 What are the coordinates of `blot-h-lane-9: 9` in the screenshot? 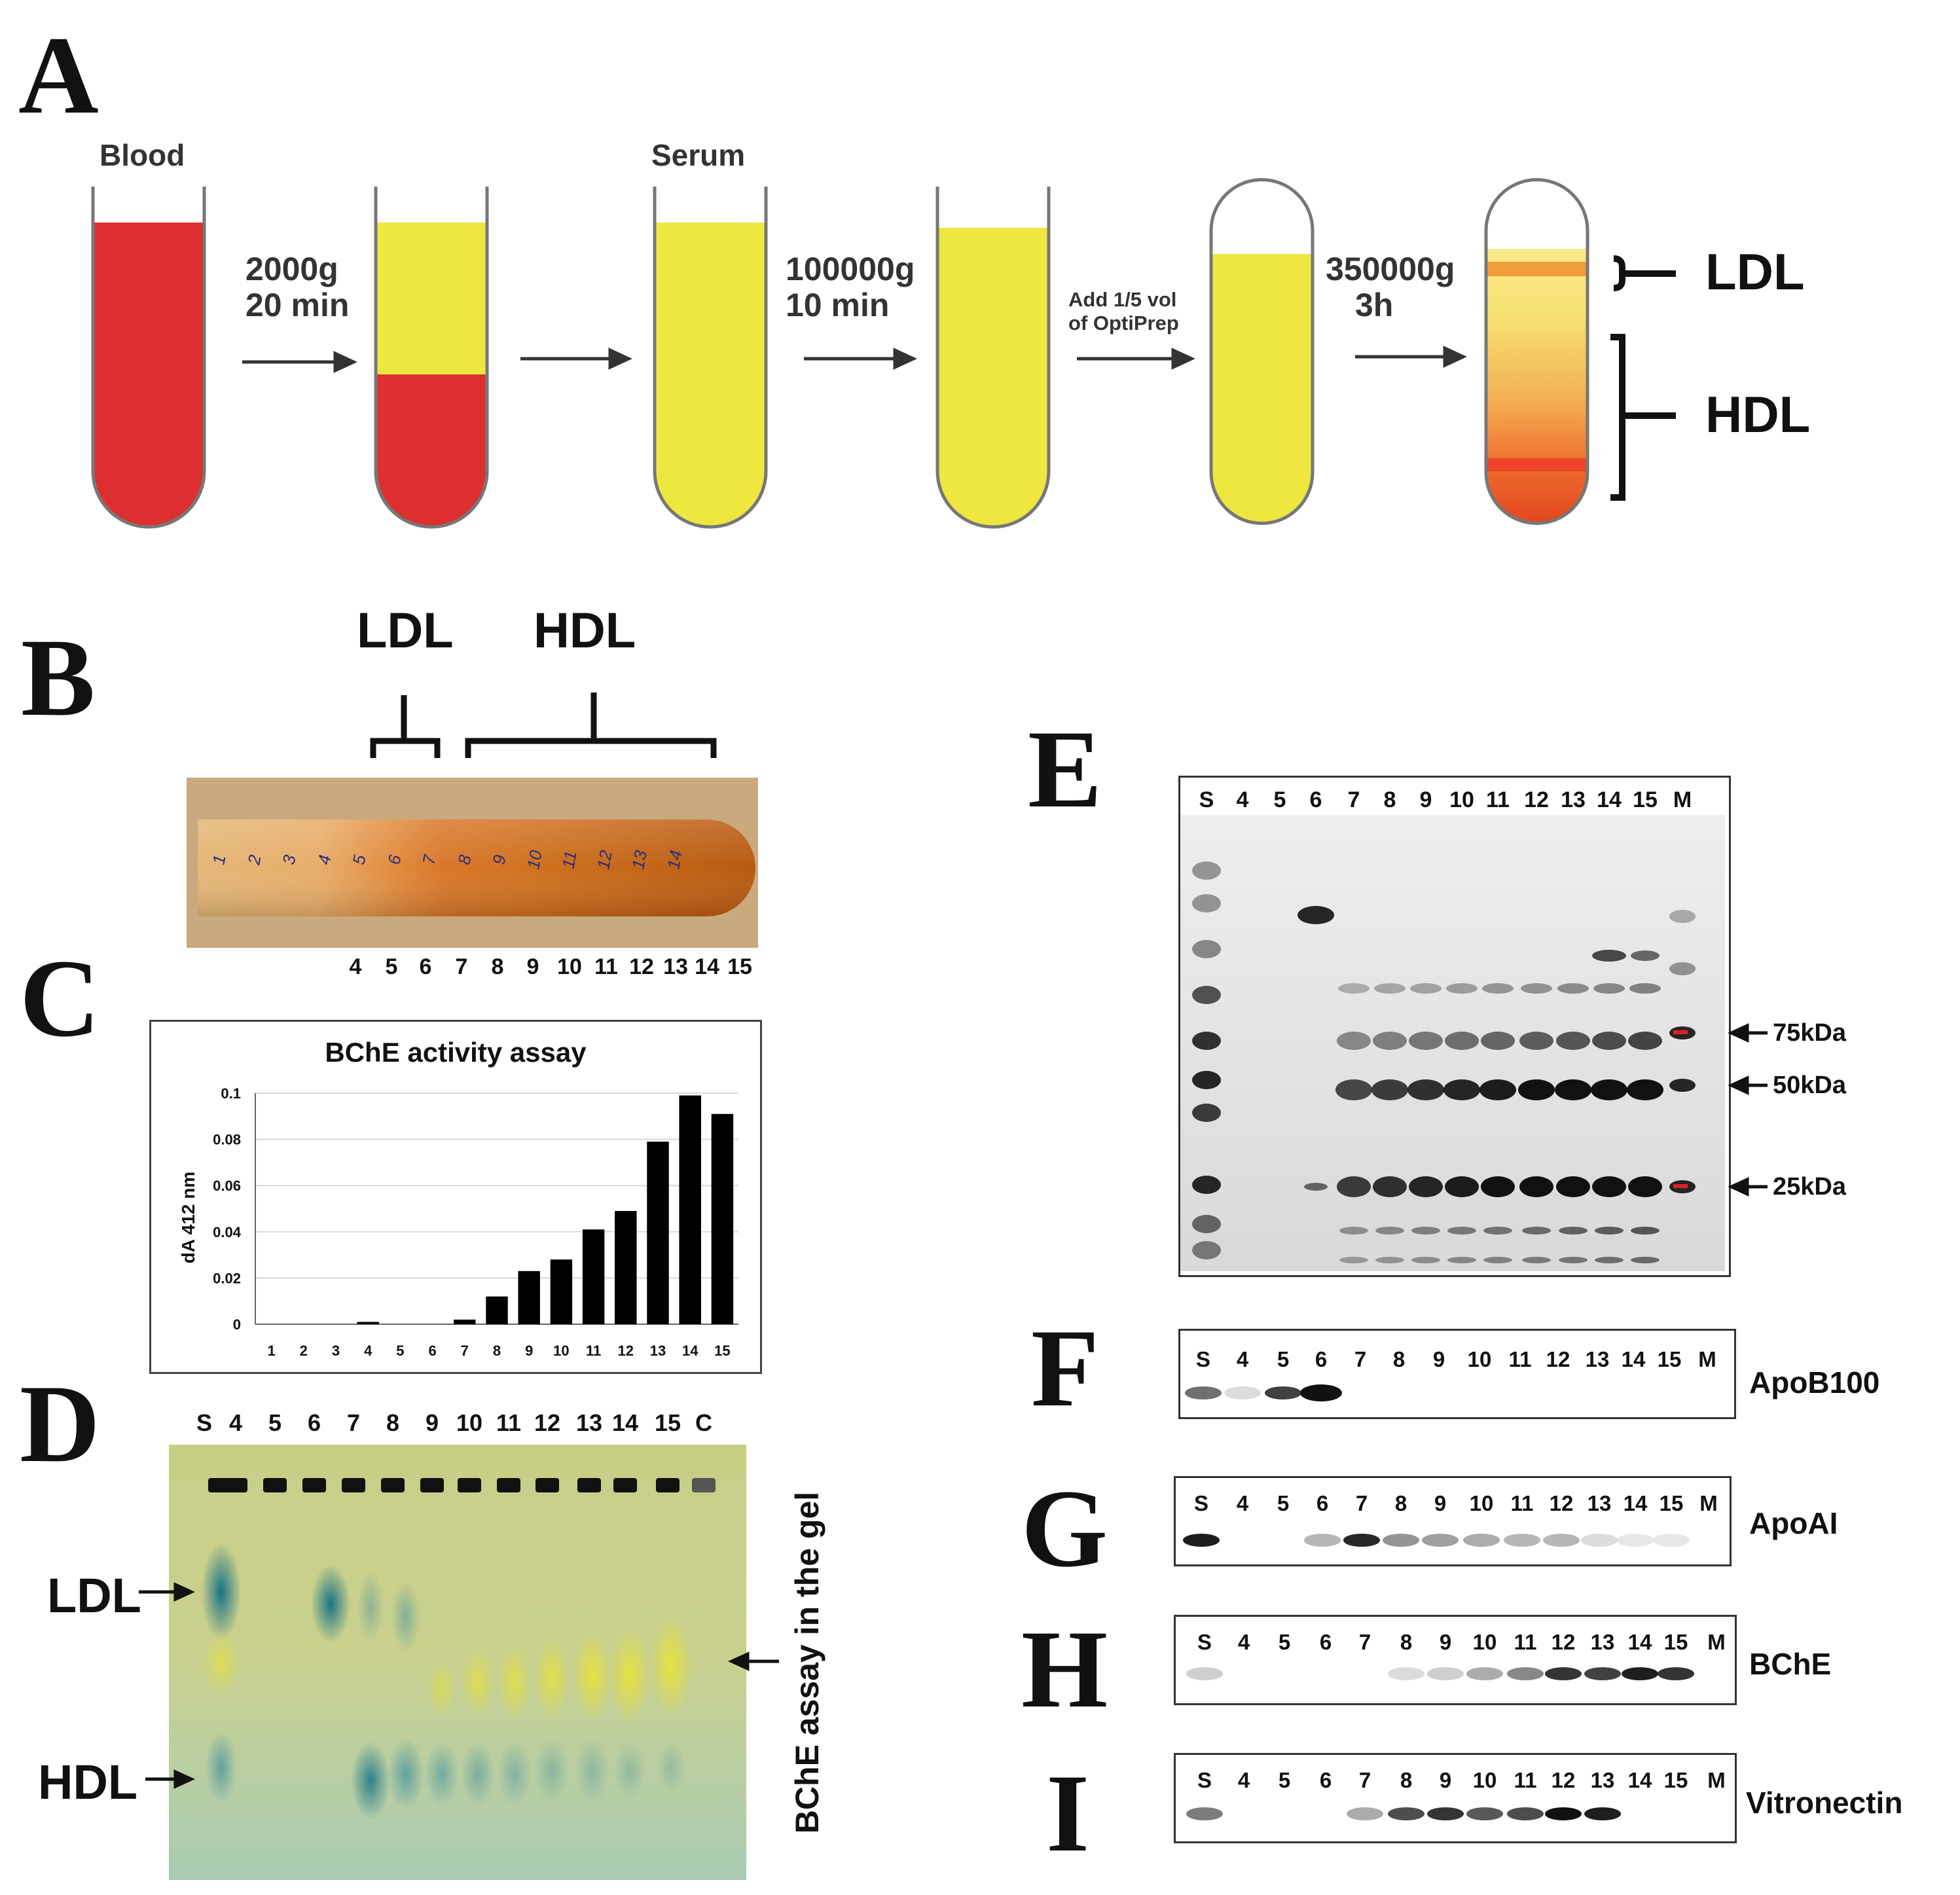 It's located at (1445, 1642).